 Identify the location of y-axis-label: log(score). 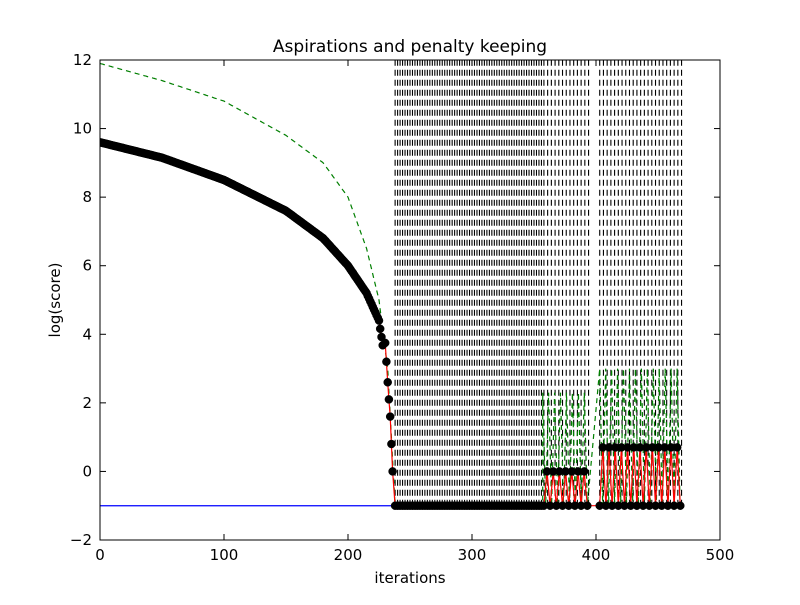
(55, 300).